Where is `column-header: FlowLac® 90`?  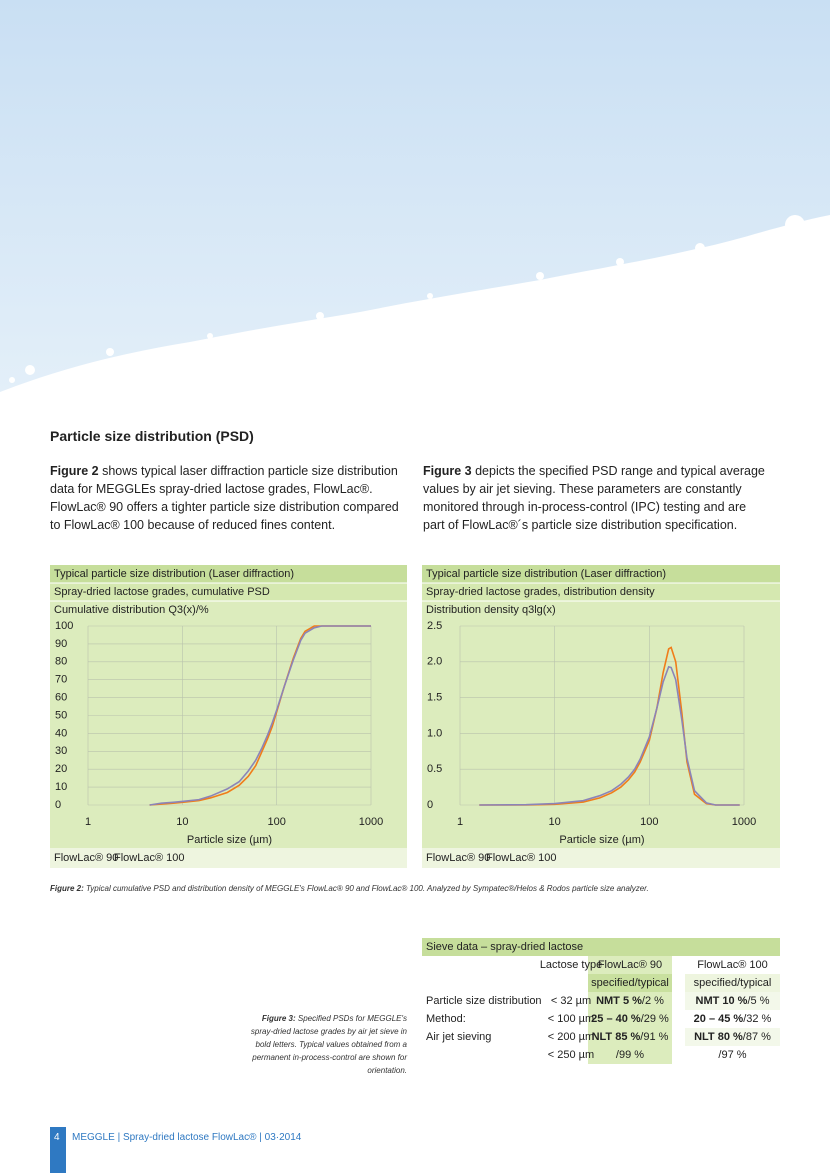 column-header: FlowLac® 90 is located at coordinates (630, 965).